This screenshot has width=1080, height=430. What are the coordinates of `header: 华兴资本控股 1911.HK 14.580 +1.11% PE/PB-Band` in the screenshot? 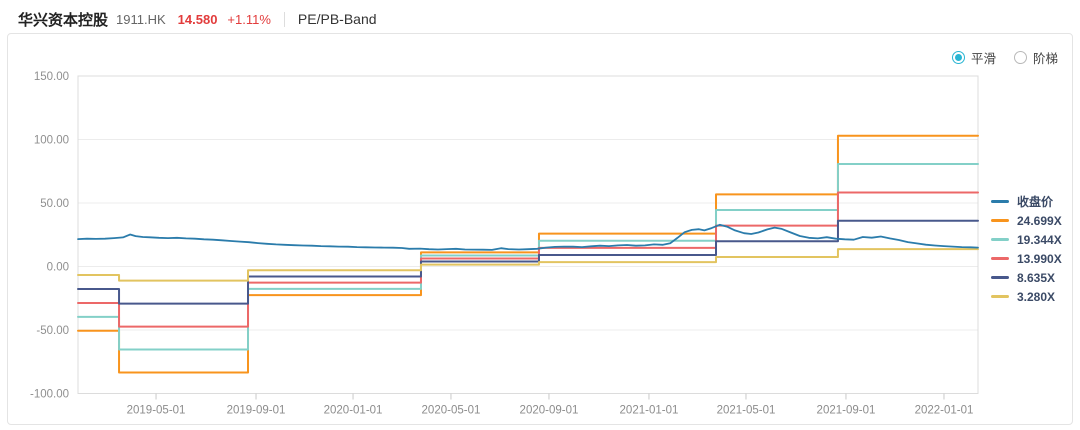 It's located at (197, 19).